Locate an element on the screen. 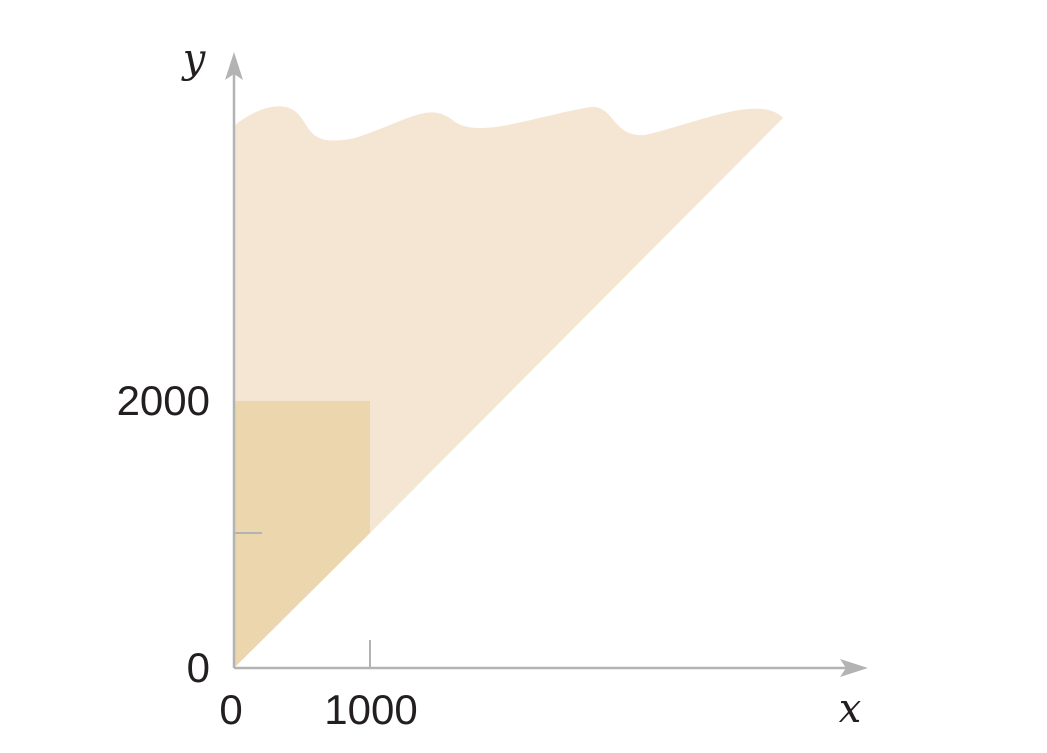 The width and height of the screenshot is (1047, 753). x-tick-label-1000: 1000 is located at coordinates (370, 709).